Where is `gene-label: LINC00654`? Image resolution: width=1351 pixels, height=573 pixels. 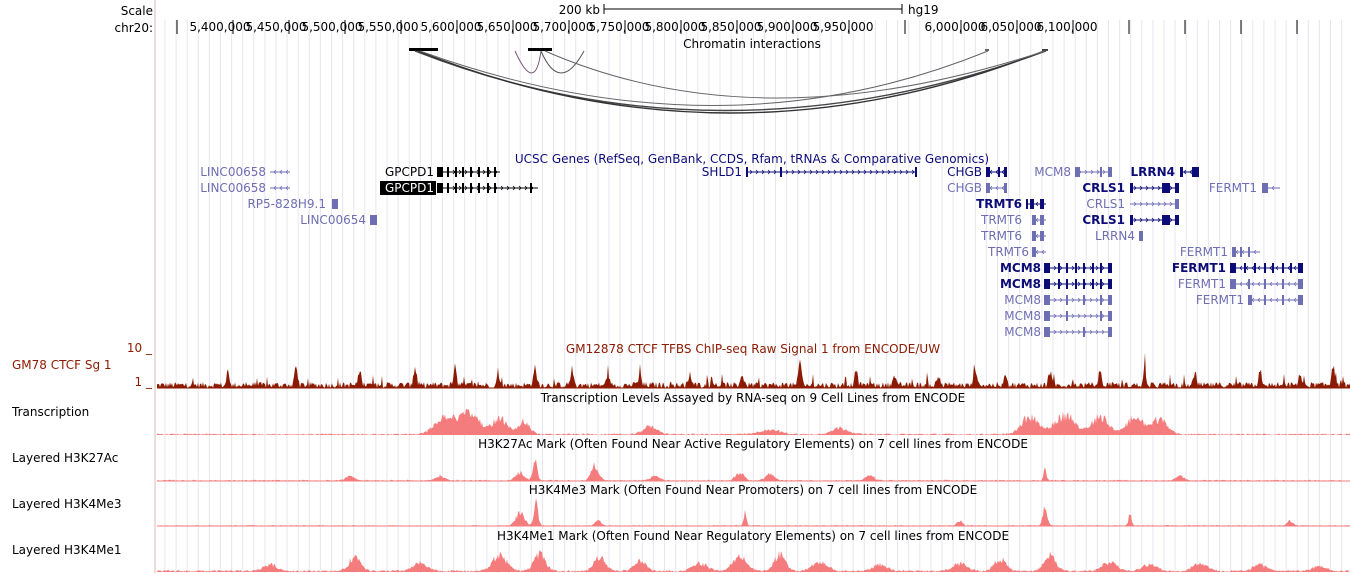
gene-label: LINC00654 is located at coordinates (333, 220).